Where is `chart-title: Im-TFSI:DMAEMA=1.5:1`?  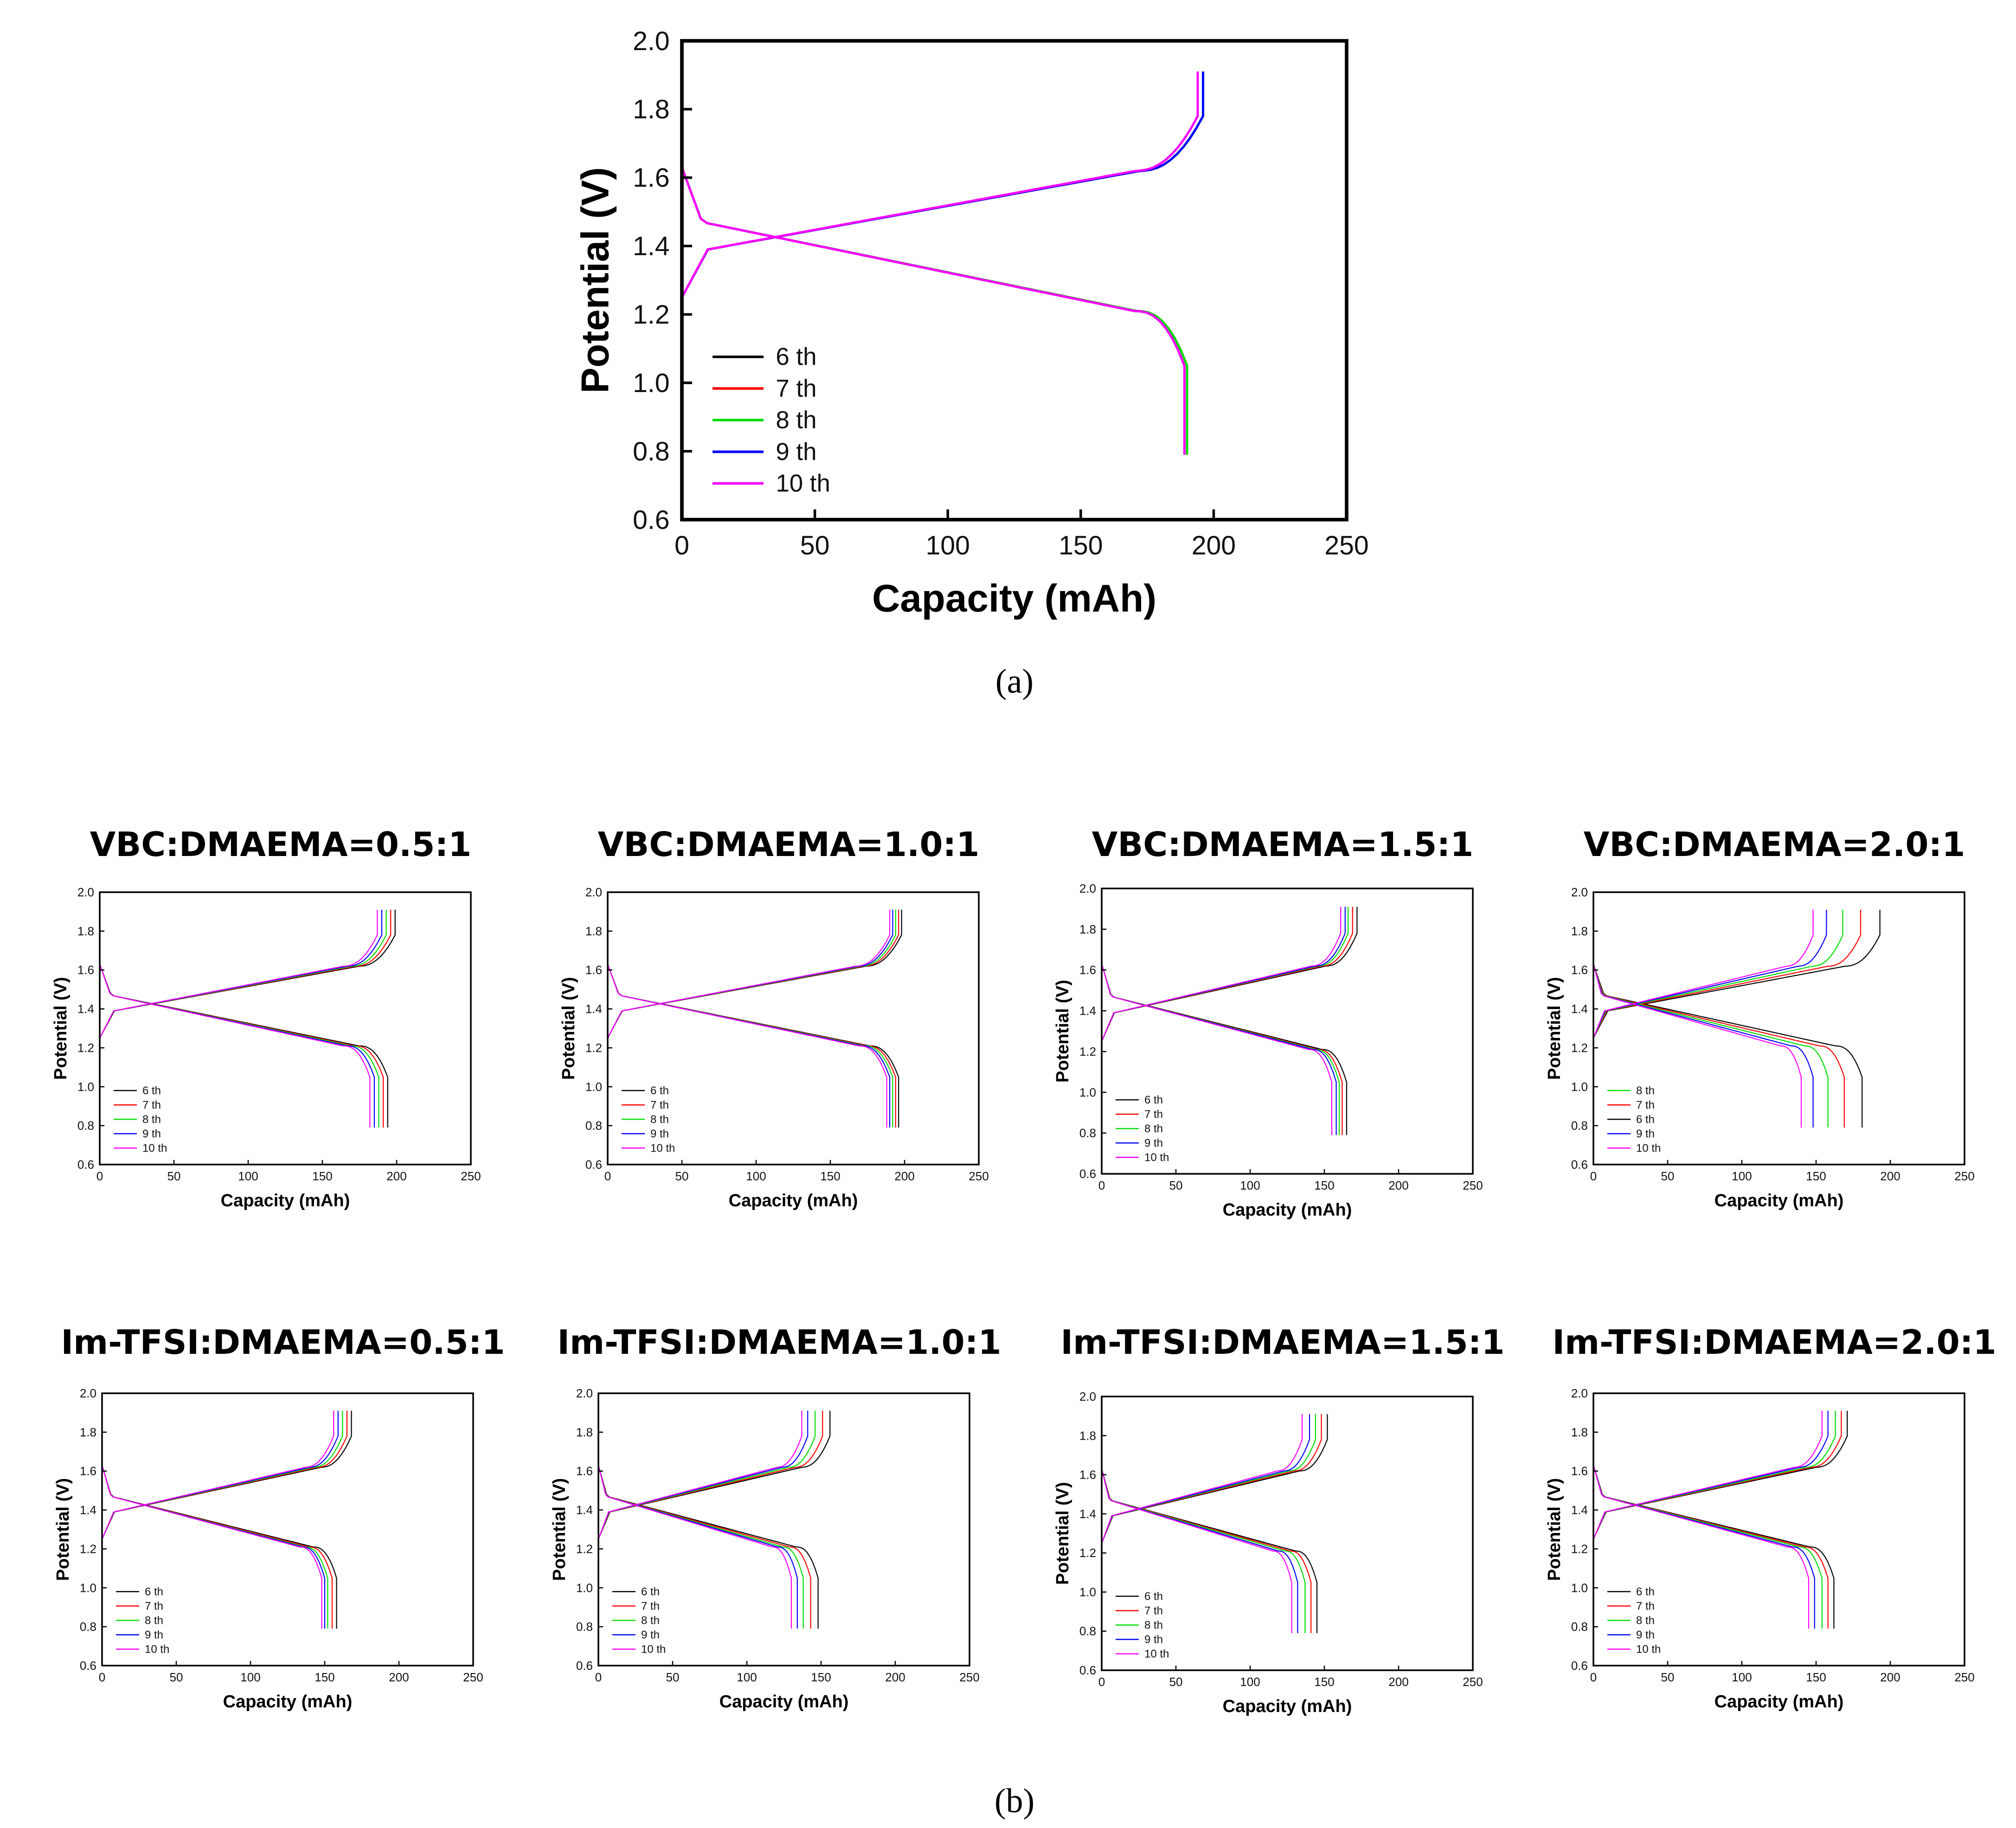 chart-title: Im-TFSI:DMAEMA=1.5:1 is located at coordinates (1282, 1342).